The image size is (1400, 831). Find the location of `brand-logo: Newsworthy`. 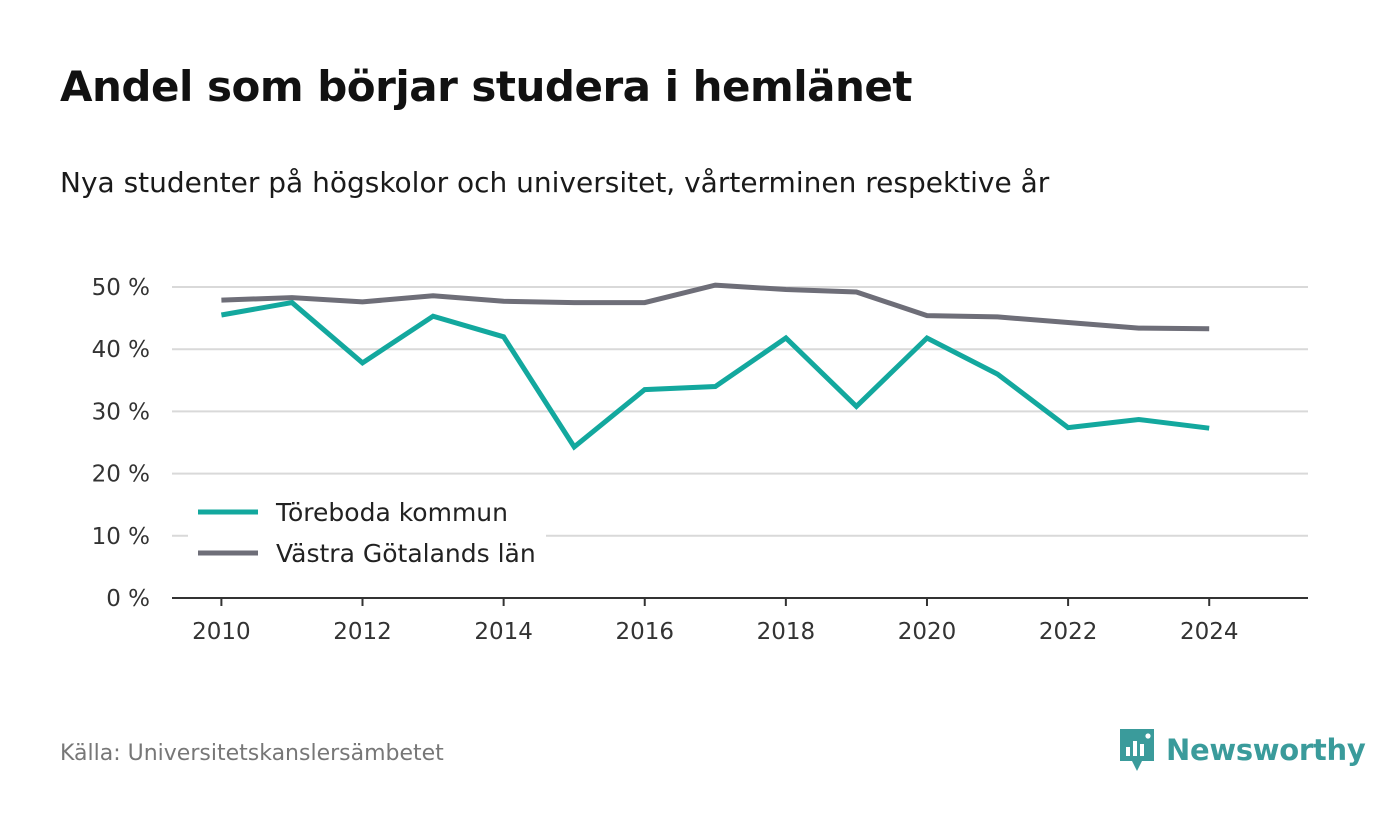

brand-logo: Newsworthy is located at coordinates (1242, 750).